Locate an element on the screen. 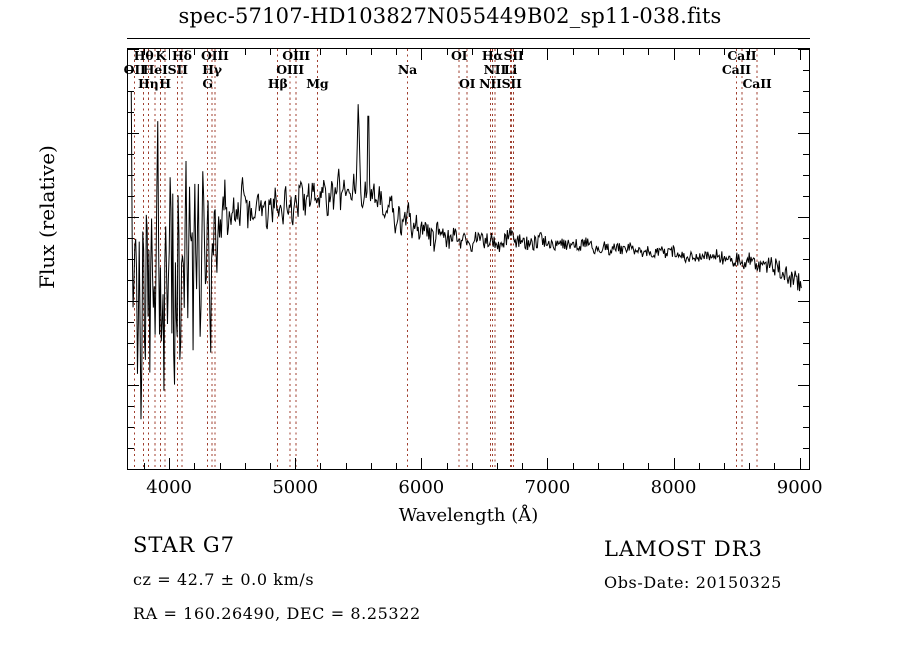 This screenshot has height=649, width=900. line-label-SII-6716: SII is located at coordinates (511, 83).